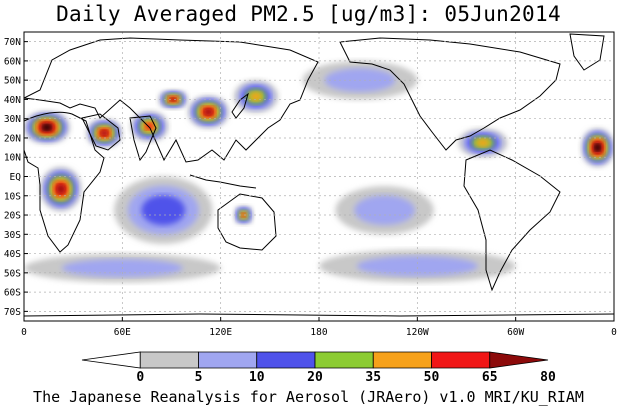 Image resolution: width=617 pixels, height=410 pixels. What do you see at coordinates (450, 94) in the screenshot?
I see `north-america-coastline` at bounding box center [450, 94].